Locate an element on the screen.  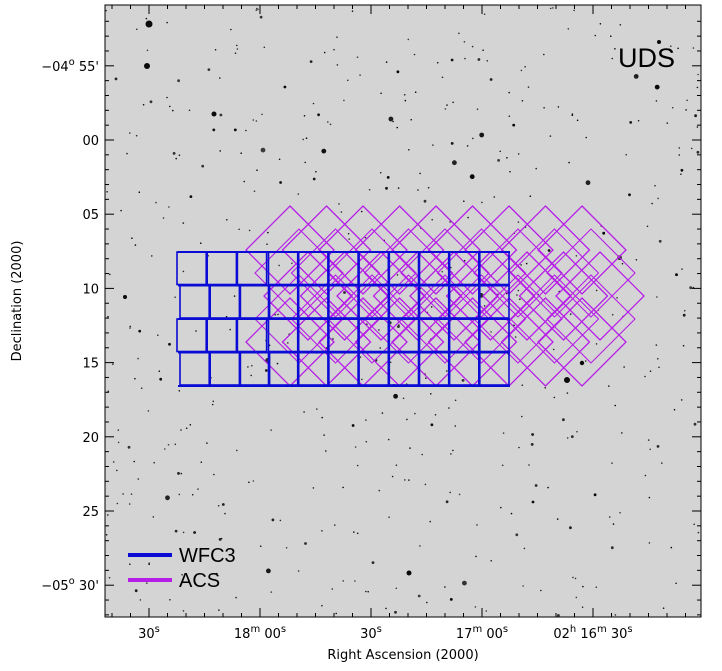
x-tick-label: 17 is located at coordinates (464, 634).